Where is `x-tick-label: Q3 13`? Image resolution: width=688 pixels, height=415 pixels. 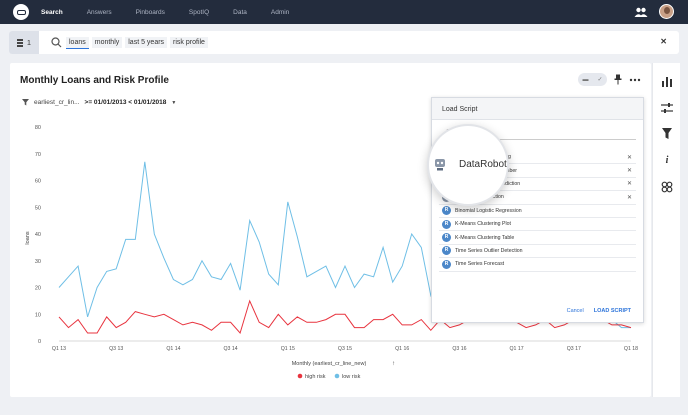 x-tick-label: Q3 13 is located at coordinates (116, 349).